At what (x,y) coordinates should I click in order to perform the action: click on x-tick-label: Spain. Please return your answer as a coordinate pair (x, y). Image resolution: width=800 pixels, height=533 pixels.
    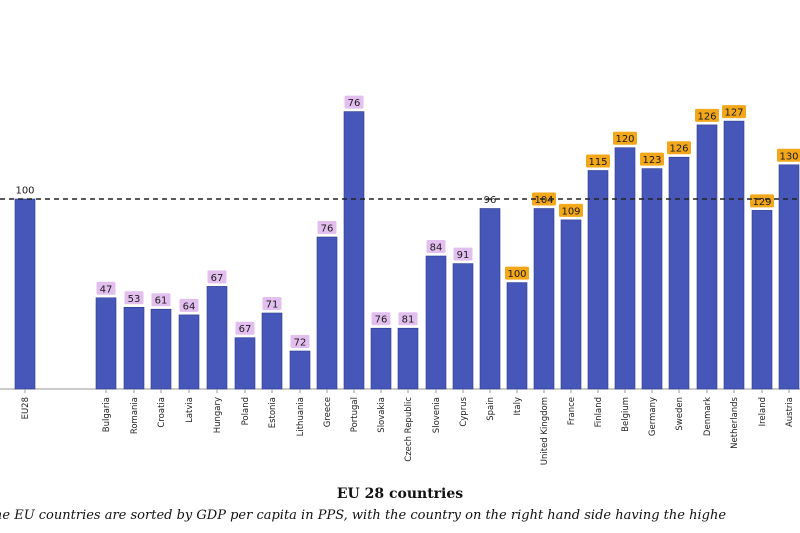
    Looking at the image, I should click on (491, 409).